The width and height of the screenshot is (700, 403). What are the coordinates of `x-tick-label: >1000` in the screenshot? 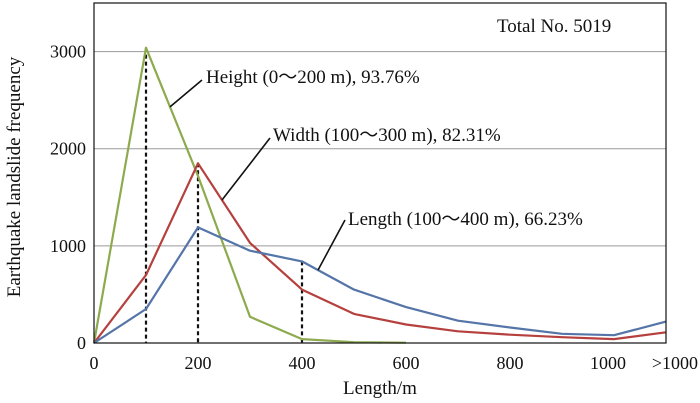 It's located at (675, 363).